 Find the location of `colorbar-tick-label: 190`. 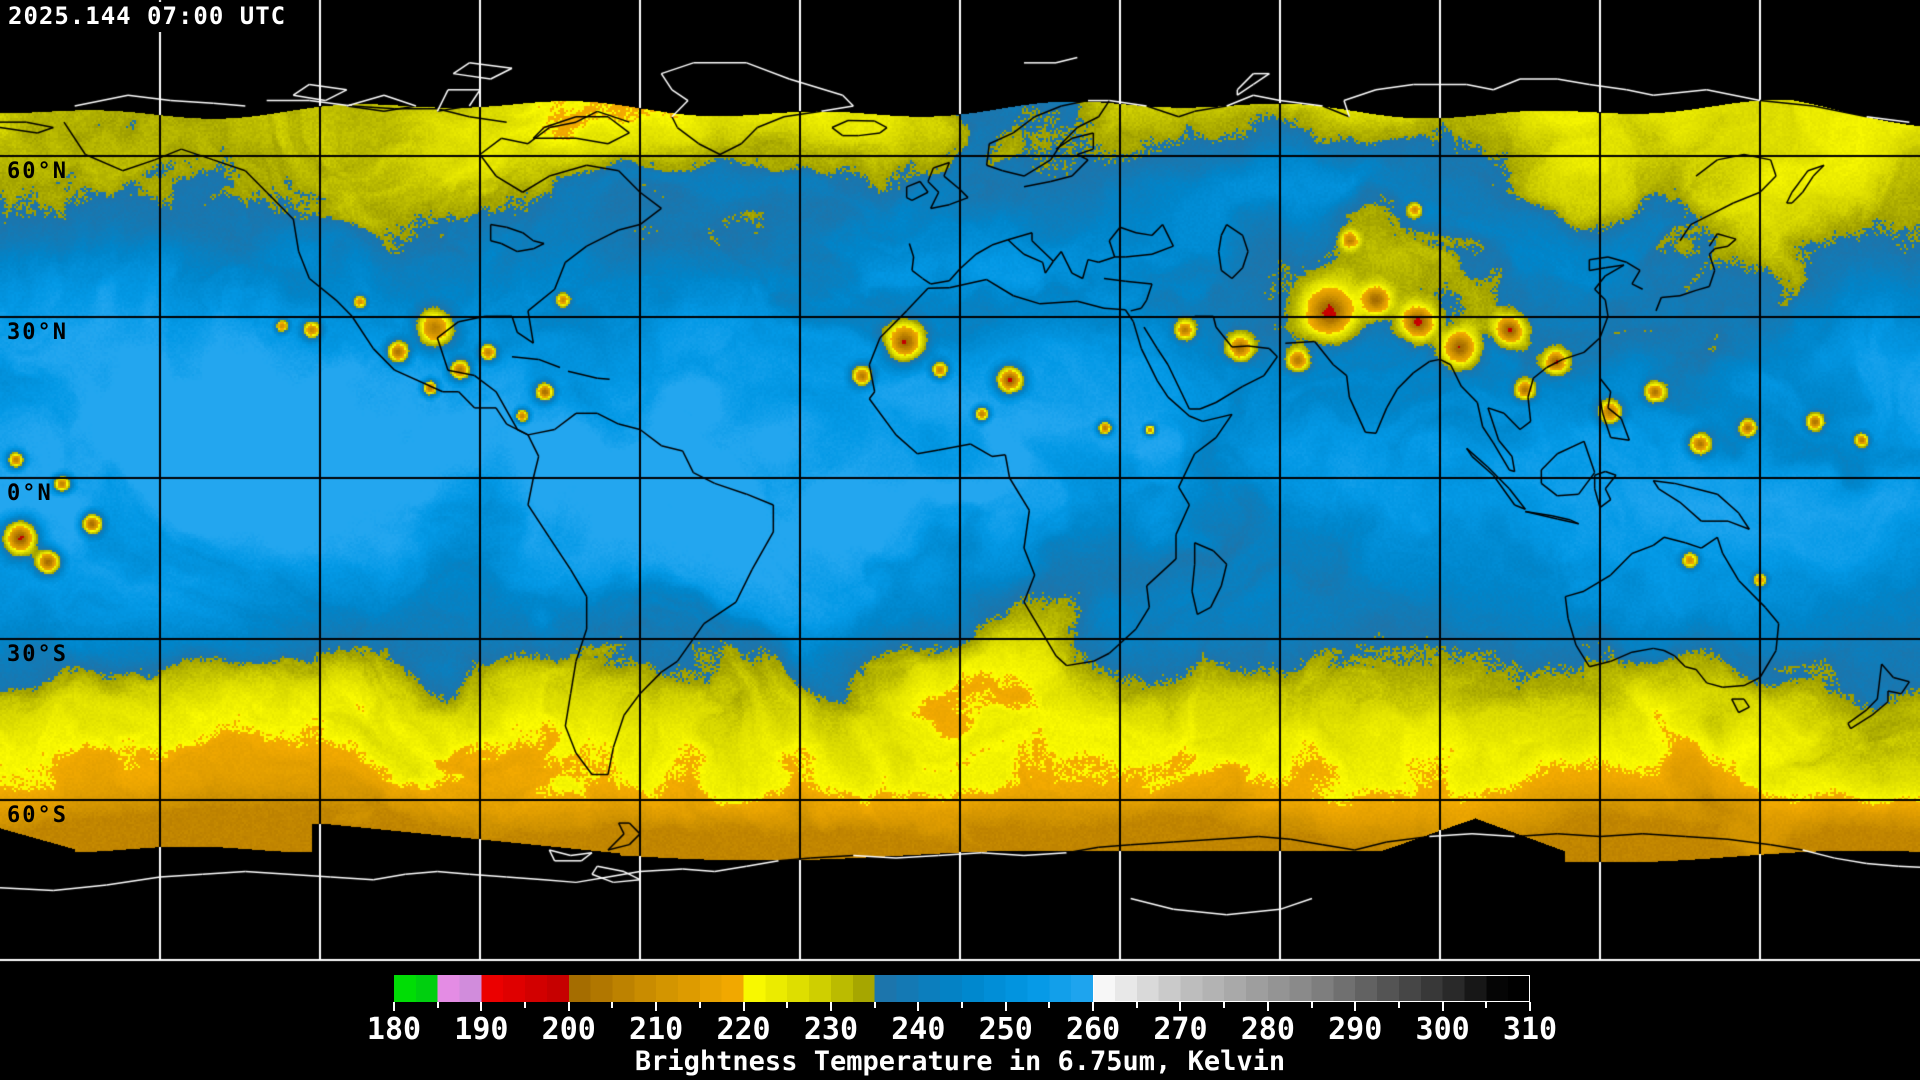

colorbar-tick-label: 190 is located at coordinates (481, 1029).